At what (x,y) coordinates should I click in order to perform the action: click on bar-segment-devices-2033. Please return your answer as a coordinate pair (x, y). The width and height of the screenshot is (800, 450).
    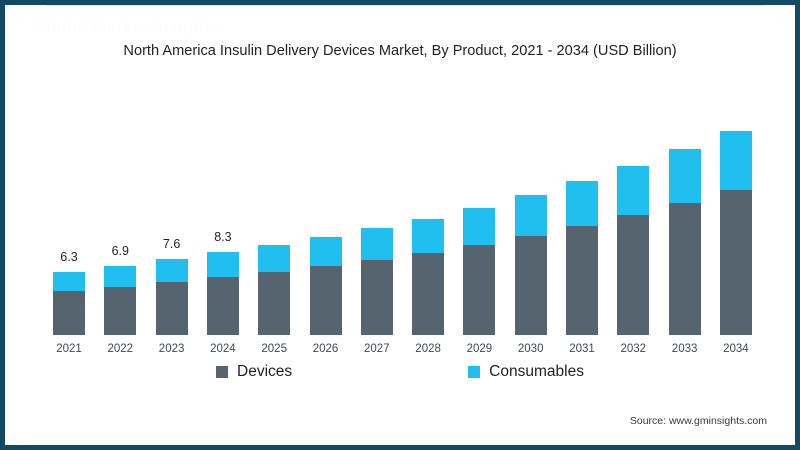
    Looking at the image, I should click on (684, 269).